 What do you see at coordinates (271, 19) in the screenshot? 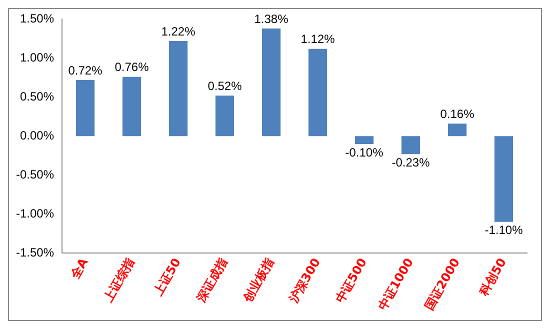
I see `data-label: 1.38%` at bounding box center [271, 19].